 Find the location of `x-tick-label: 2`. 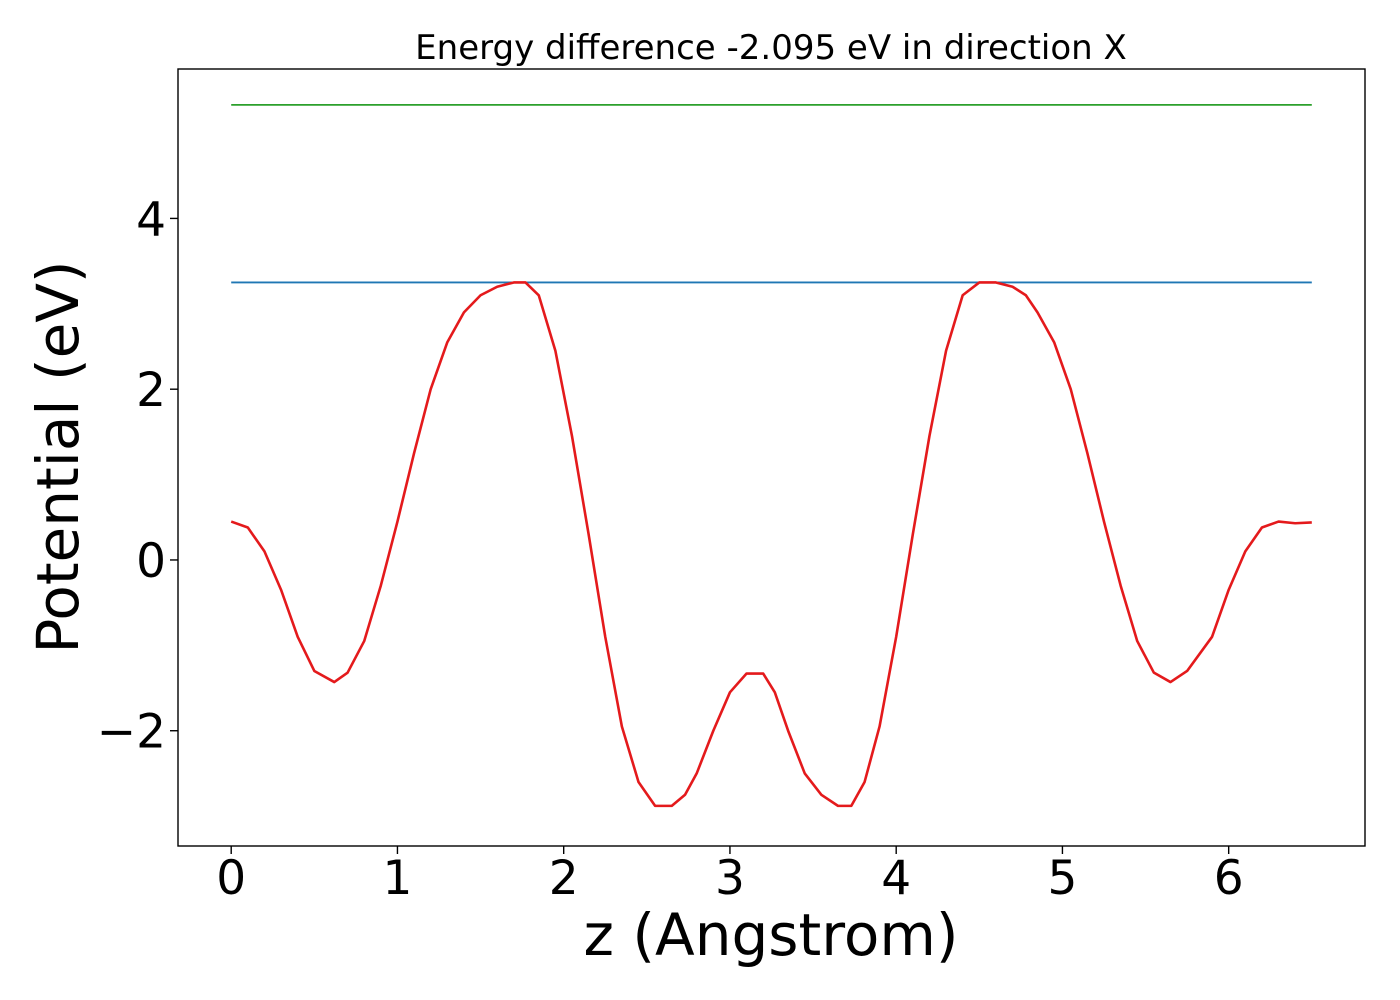

x-tick-label: 2 is located at coordinates (564, 878).